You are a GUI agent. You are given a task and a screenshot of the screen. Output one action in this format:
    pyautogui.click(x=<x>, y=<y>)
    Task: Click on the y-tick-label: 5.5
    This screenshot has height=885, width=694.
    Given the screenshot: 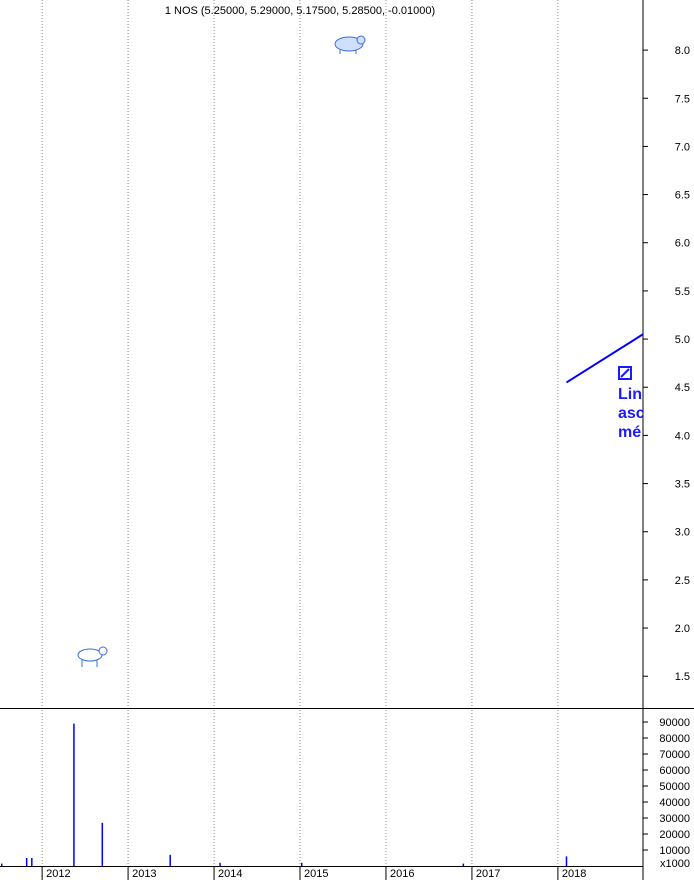 What is the action you would take?
    pyautogui.click(x=682, y=292)
    